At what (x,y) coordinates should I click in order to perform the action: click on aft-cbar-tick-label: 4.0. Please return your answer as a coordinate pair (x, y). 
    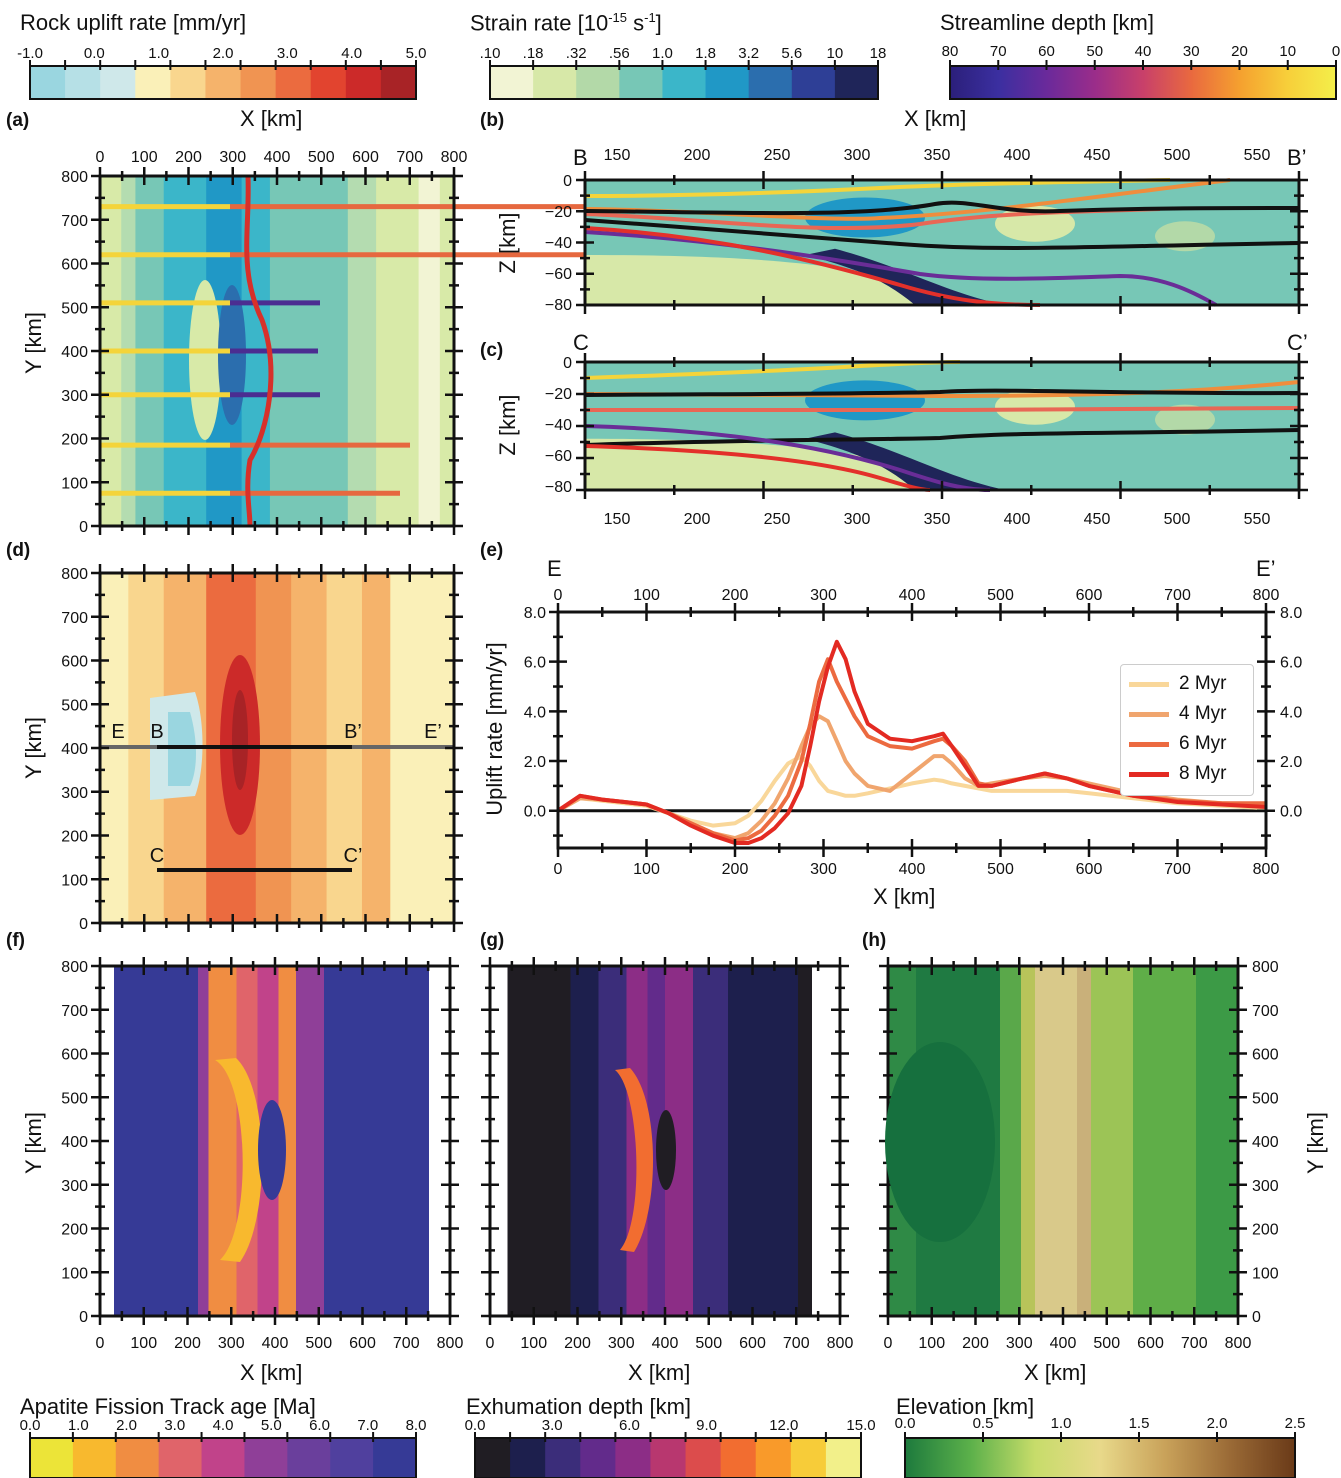
    Looking at the image, I should click on (223, 1425).